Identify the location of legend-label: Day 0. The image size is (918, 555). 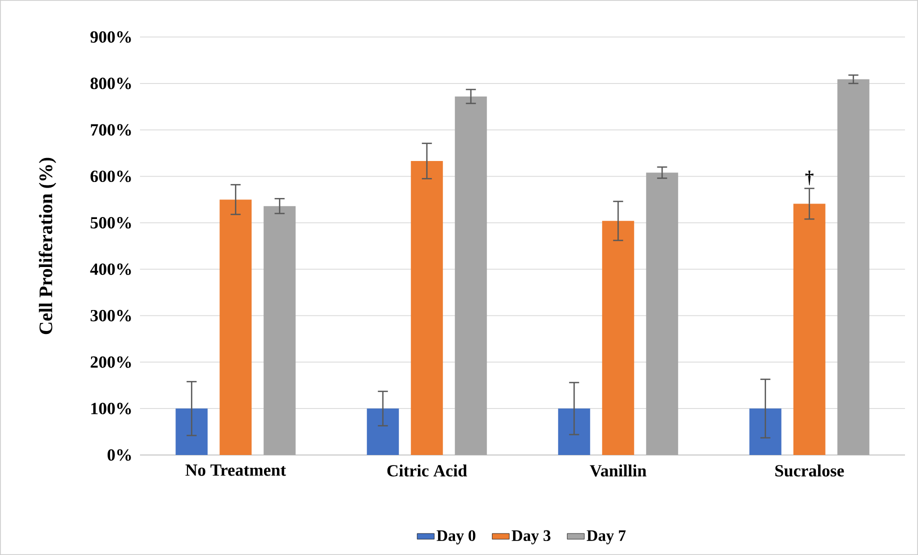
(456, 537).